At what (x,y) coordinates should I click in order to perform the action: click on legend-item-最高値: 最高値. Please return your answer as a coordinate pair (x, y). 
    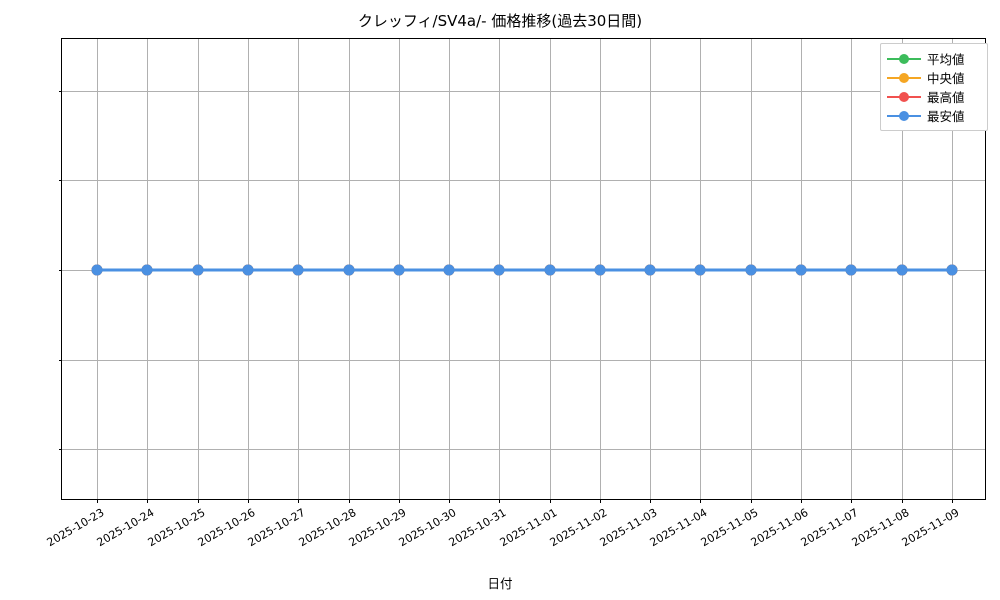
    Looking at the image, I should click on (934, 96).